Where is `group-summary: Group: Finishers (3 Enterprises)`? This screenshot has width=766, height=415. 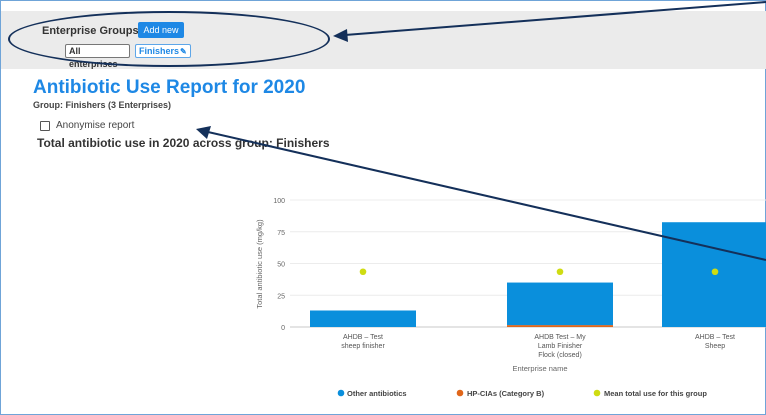 group-summary: Group: Finishers (3 Enterprises) is located at coordinates (102, 105).